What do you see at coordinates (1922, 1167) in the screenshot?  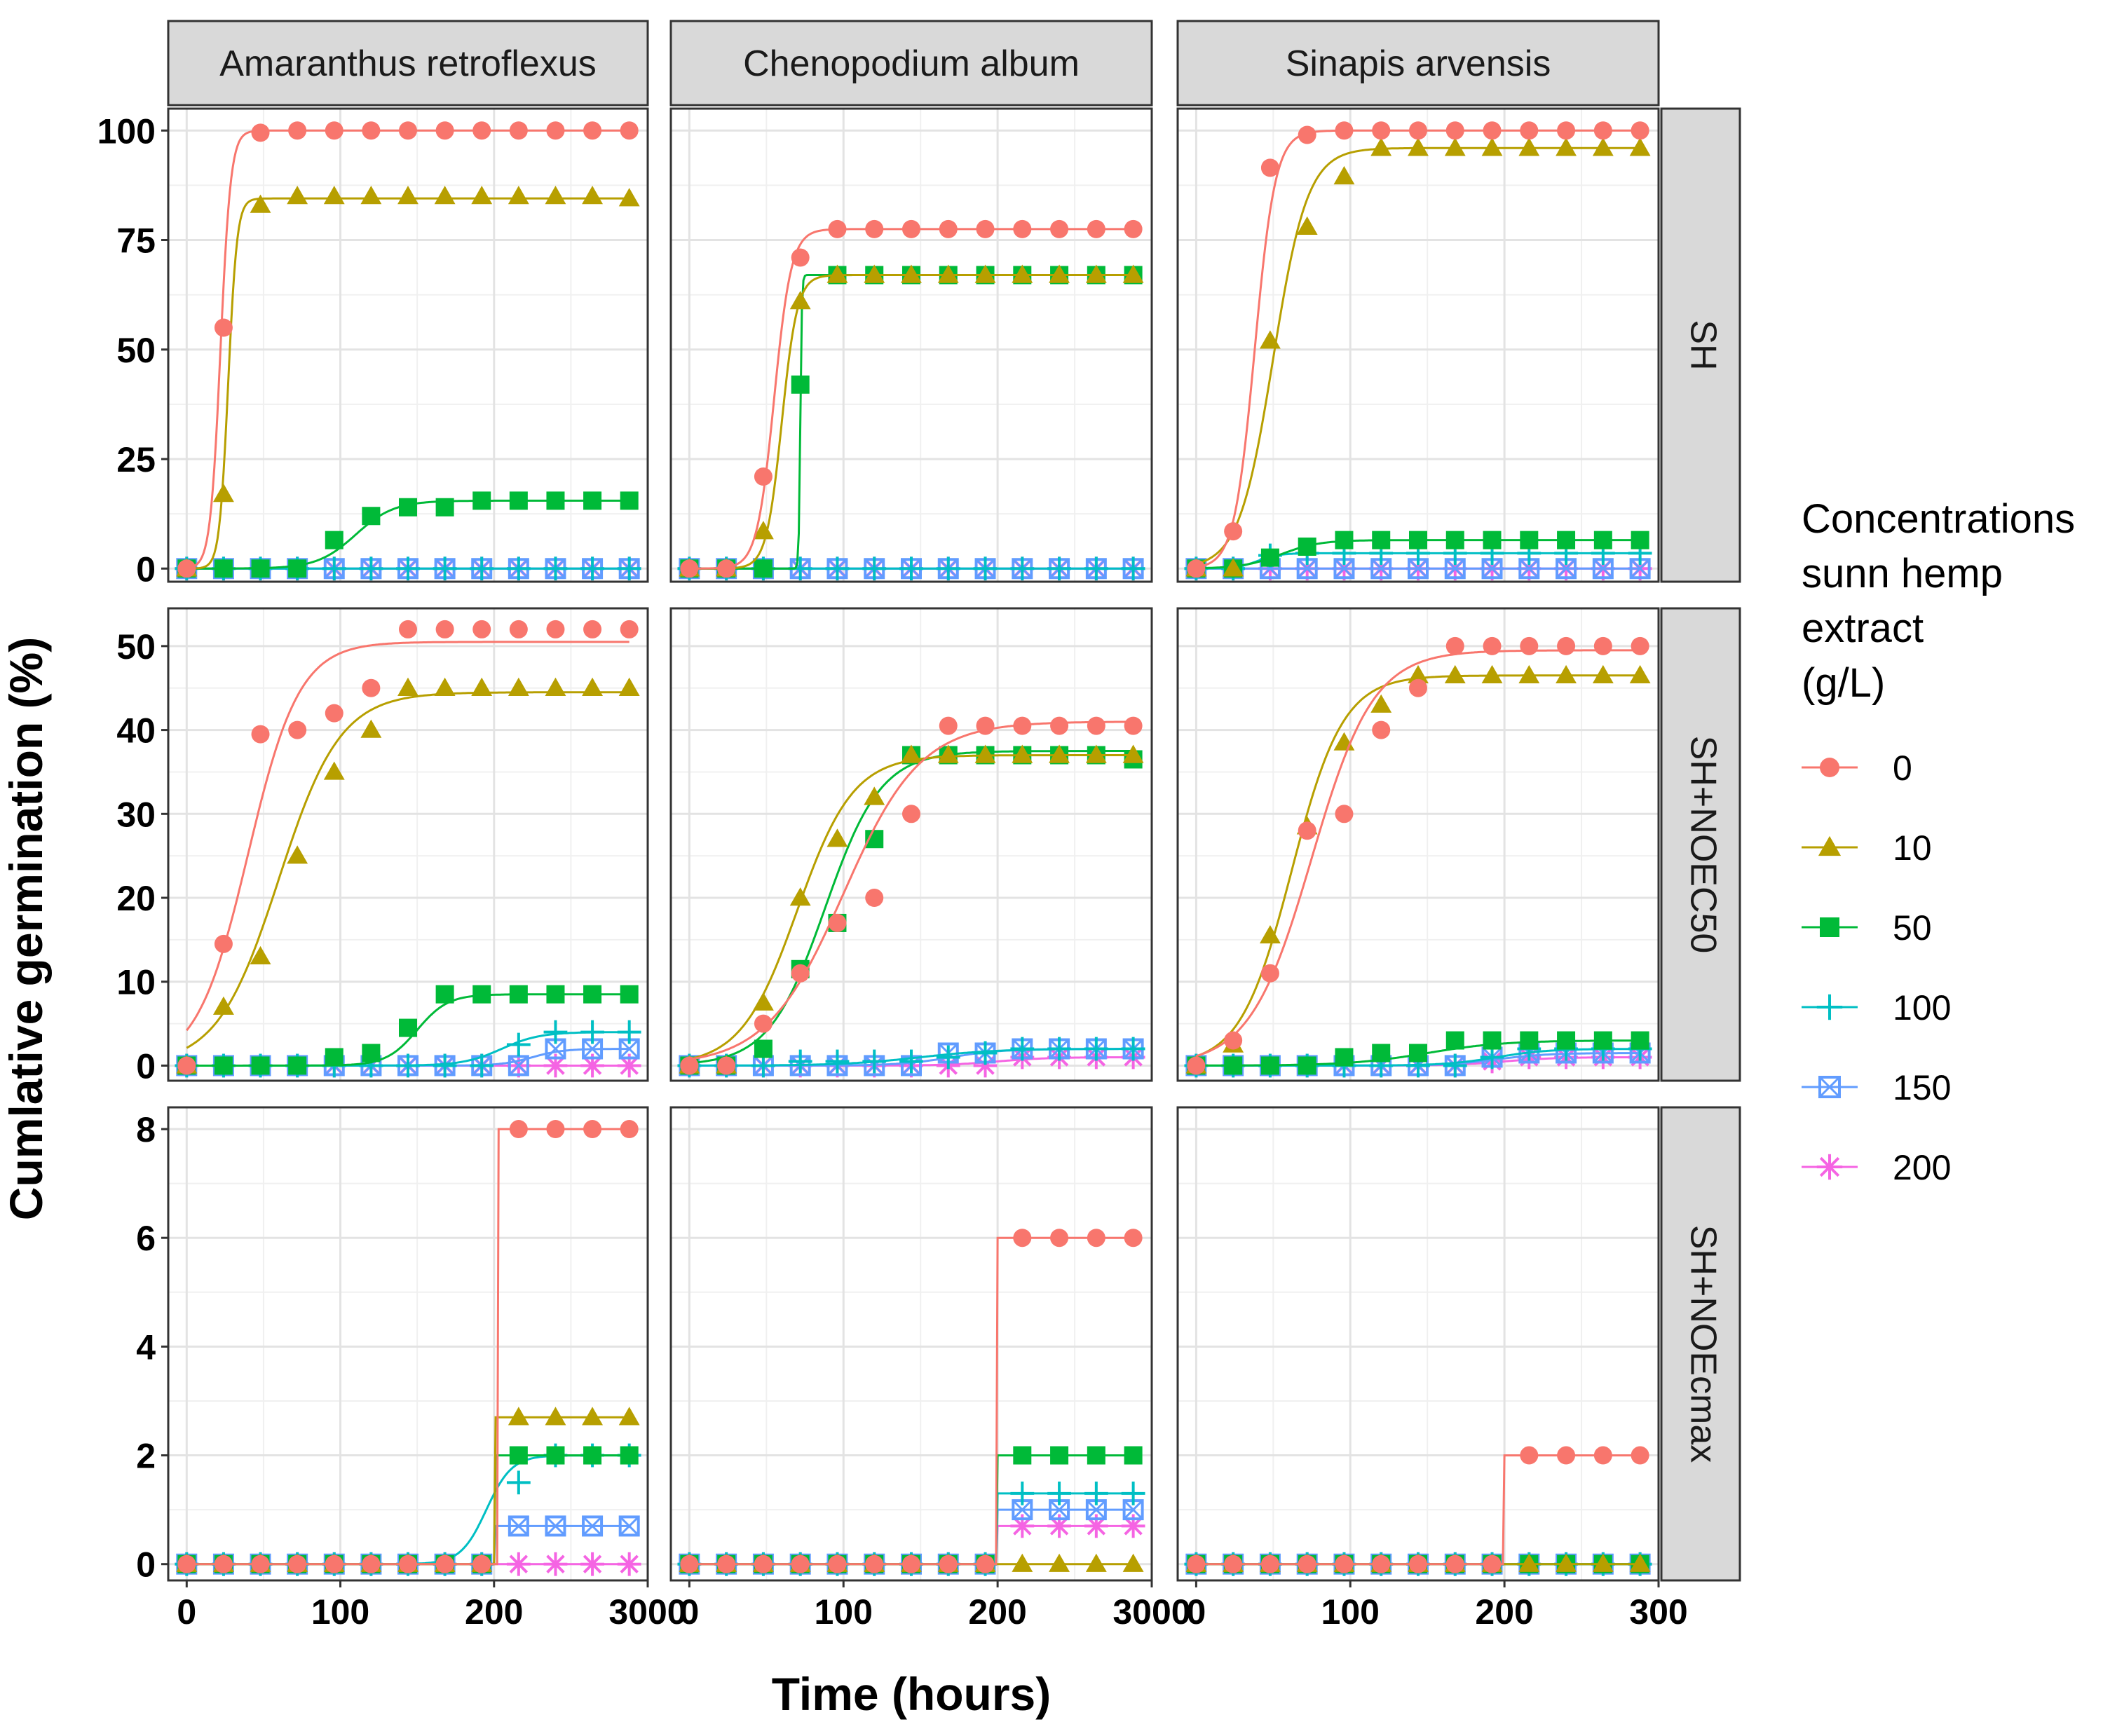 I see `legend-label: 200` at bounding box center [1922, 1167].